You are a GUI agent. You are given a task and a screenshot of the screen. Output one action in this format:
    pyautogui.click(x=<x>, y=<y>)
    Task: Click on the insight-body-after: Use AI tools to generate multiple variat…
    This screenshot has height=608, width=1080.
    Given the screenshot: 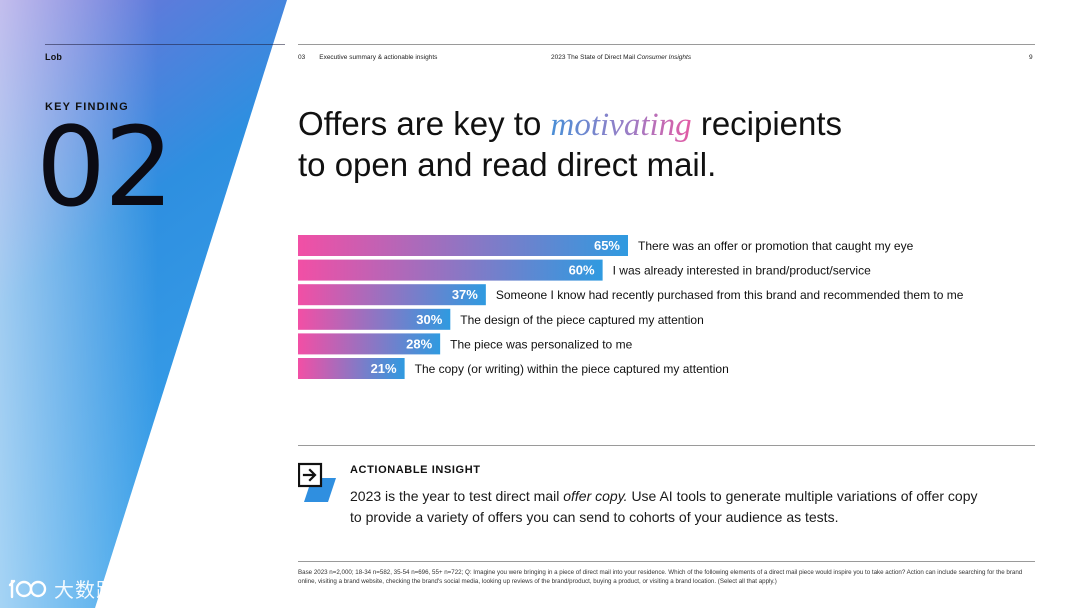 What is the action you would take?
    pyautogui.click(x=664, y=506)
    